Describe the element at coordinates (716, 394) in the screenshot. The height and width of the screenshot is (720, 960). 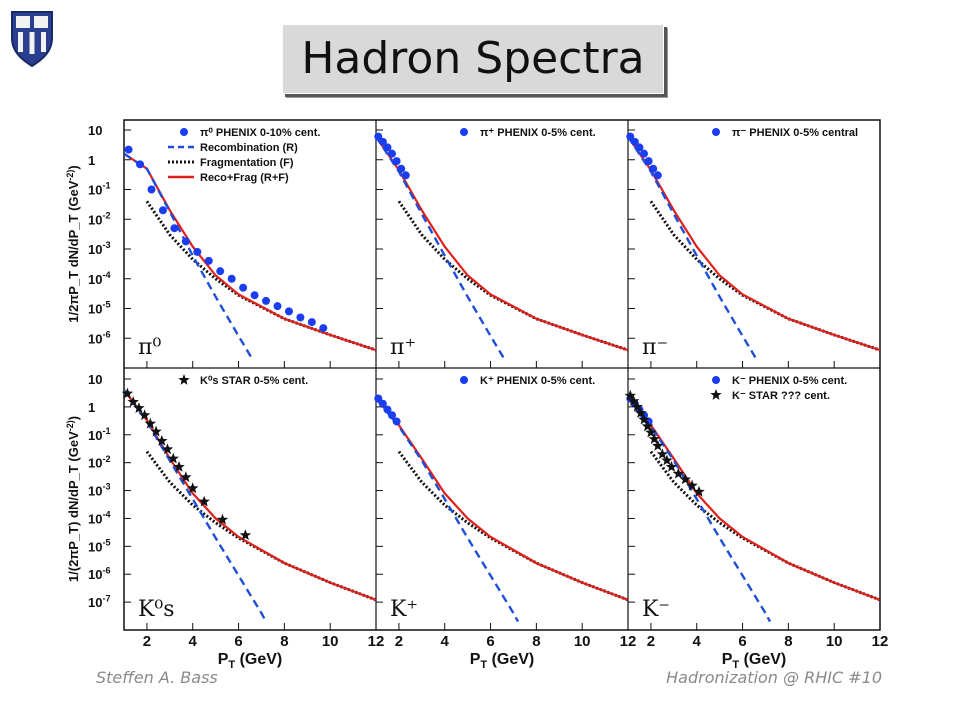
I see `legend-star-icon` at that location.